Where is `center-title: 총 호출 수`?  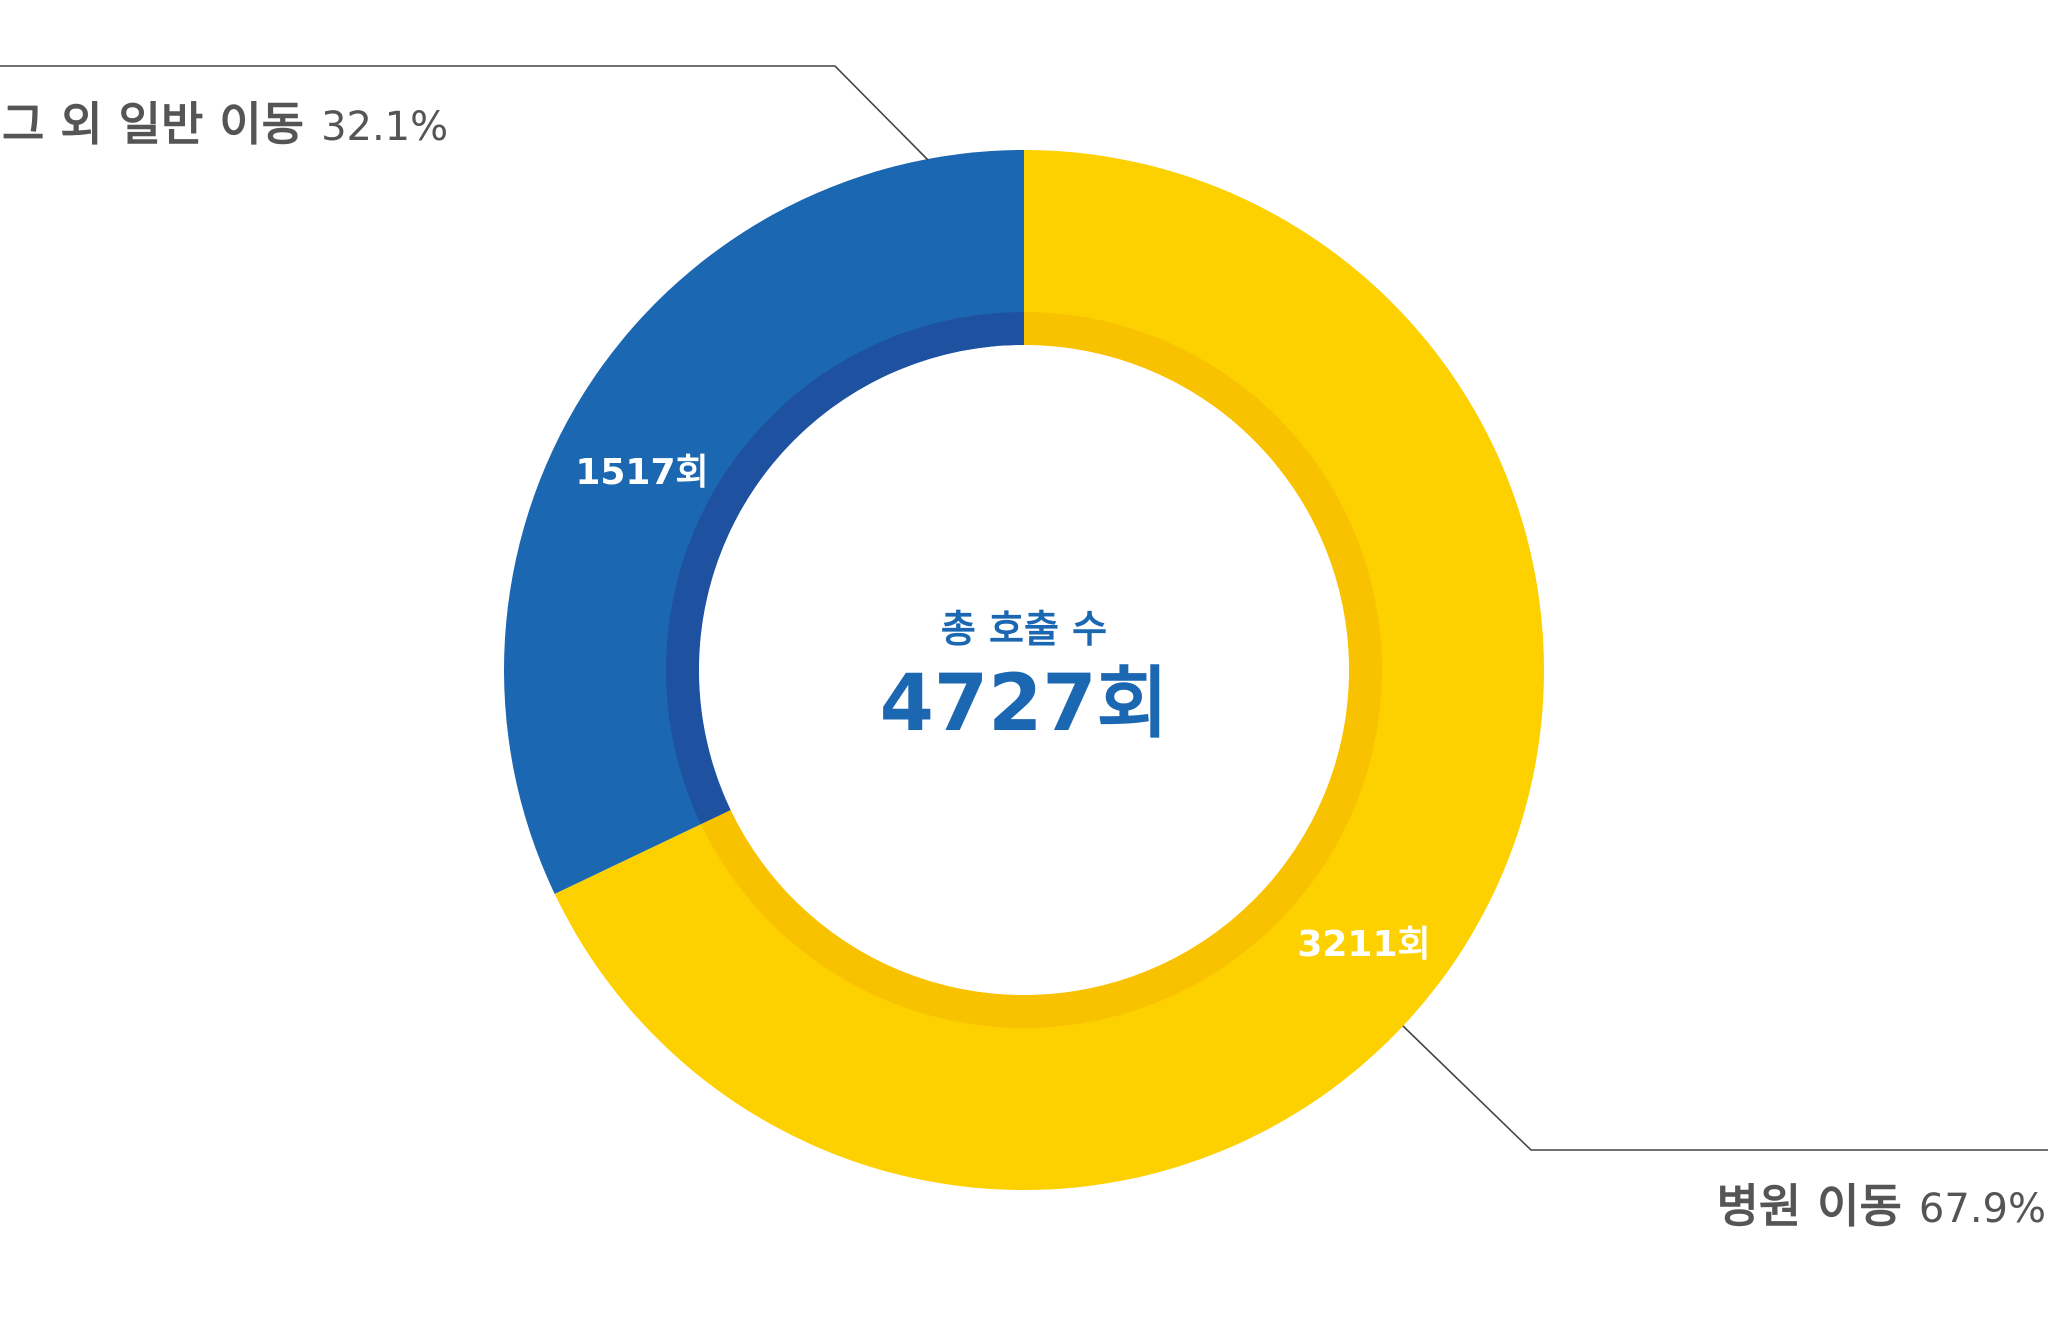 center-title: 총 호출 수 is located at coordinates (1024, 629).